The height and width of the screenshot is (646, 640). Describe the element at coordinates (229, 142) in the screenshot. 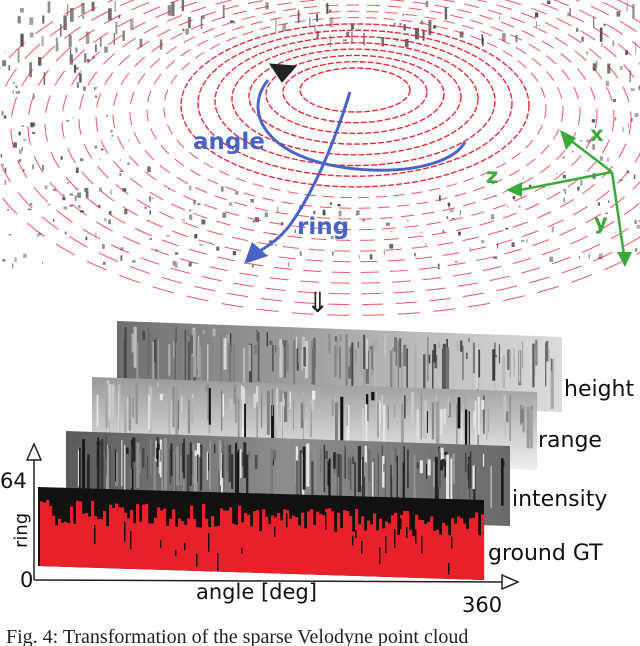

I see `angle-label: angle` at that location.